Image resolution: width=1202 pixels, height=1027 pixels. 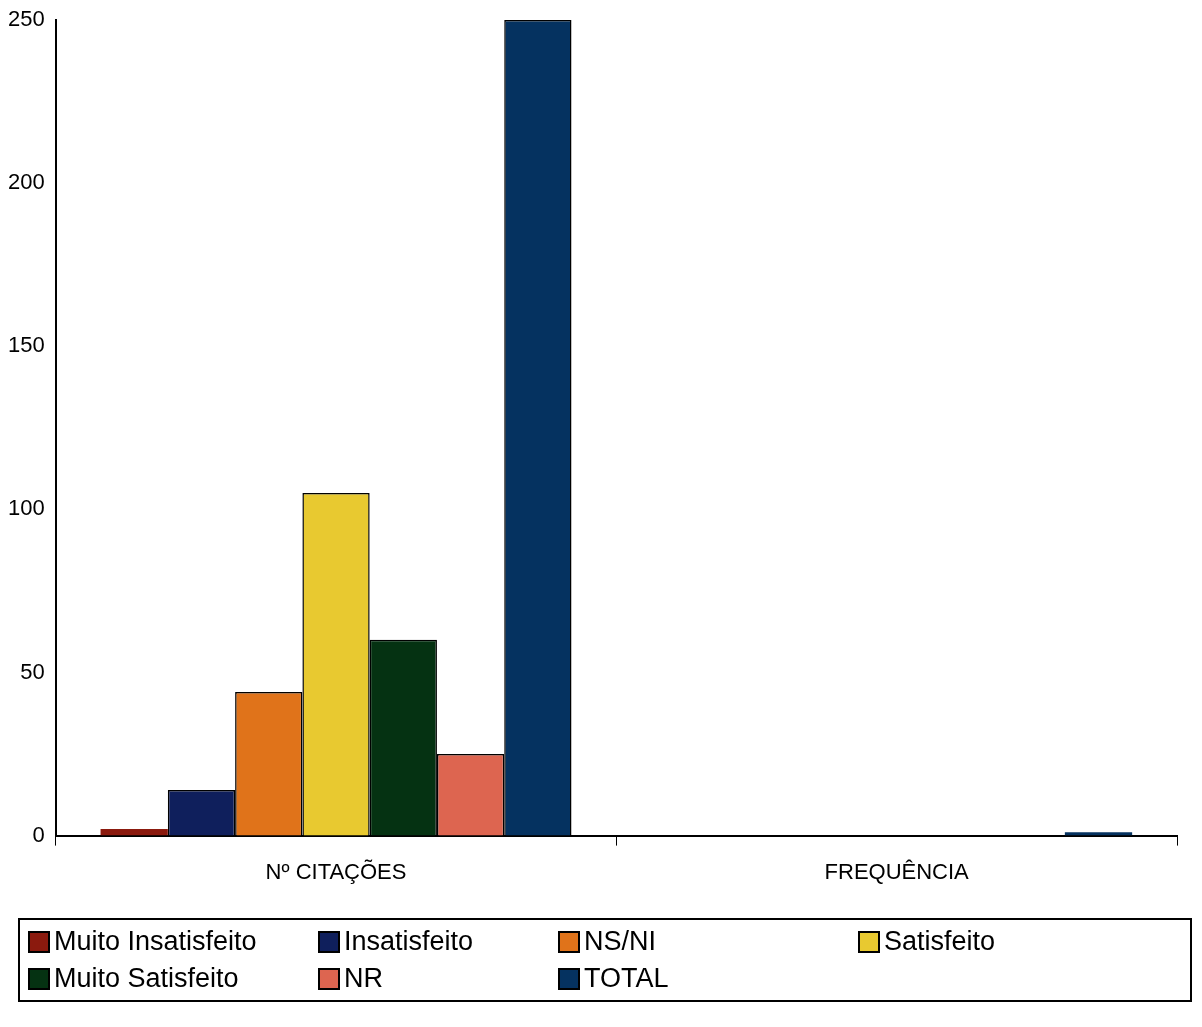 I want to click on y-tick-label: 250, so click(x=26, y=19).